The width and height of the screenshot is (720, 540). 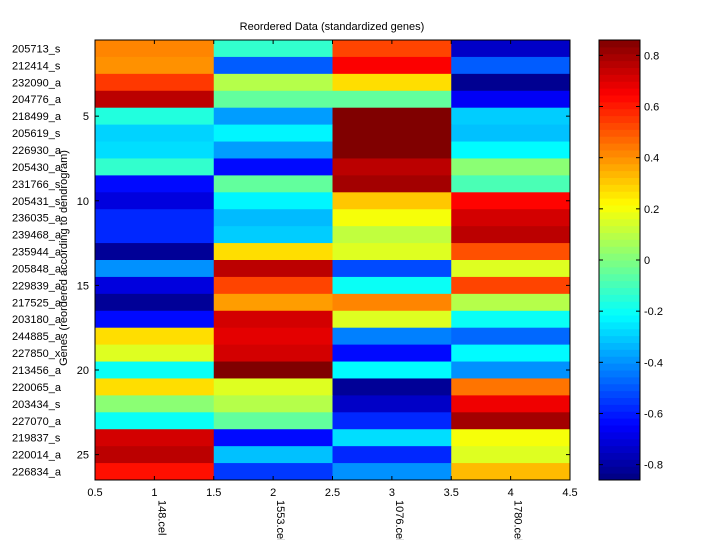 I want to click on colorbar, so click(x=619, y=260).